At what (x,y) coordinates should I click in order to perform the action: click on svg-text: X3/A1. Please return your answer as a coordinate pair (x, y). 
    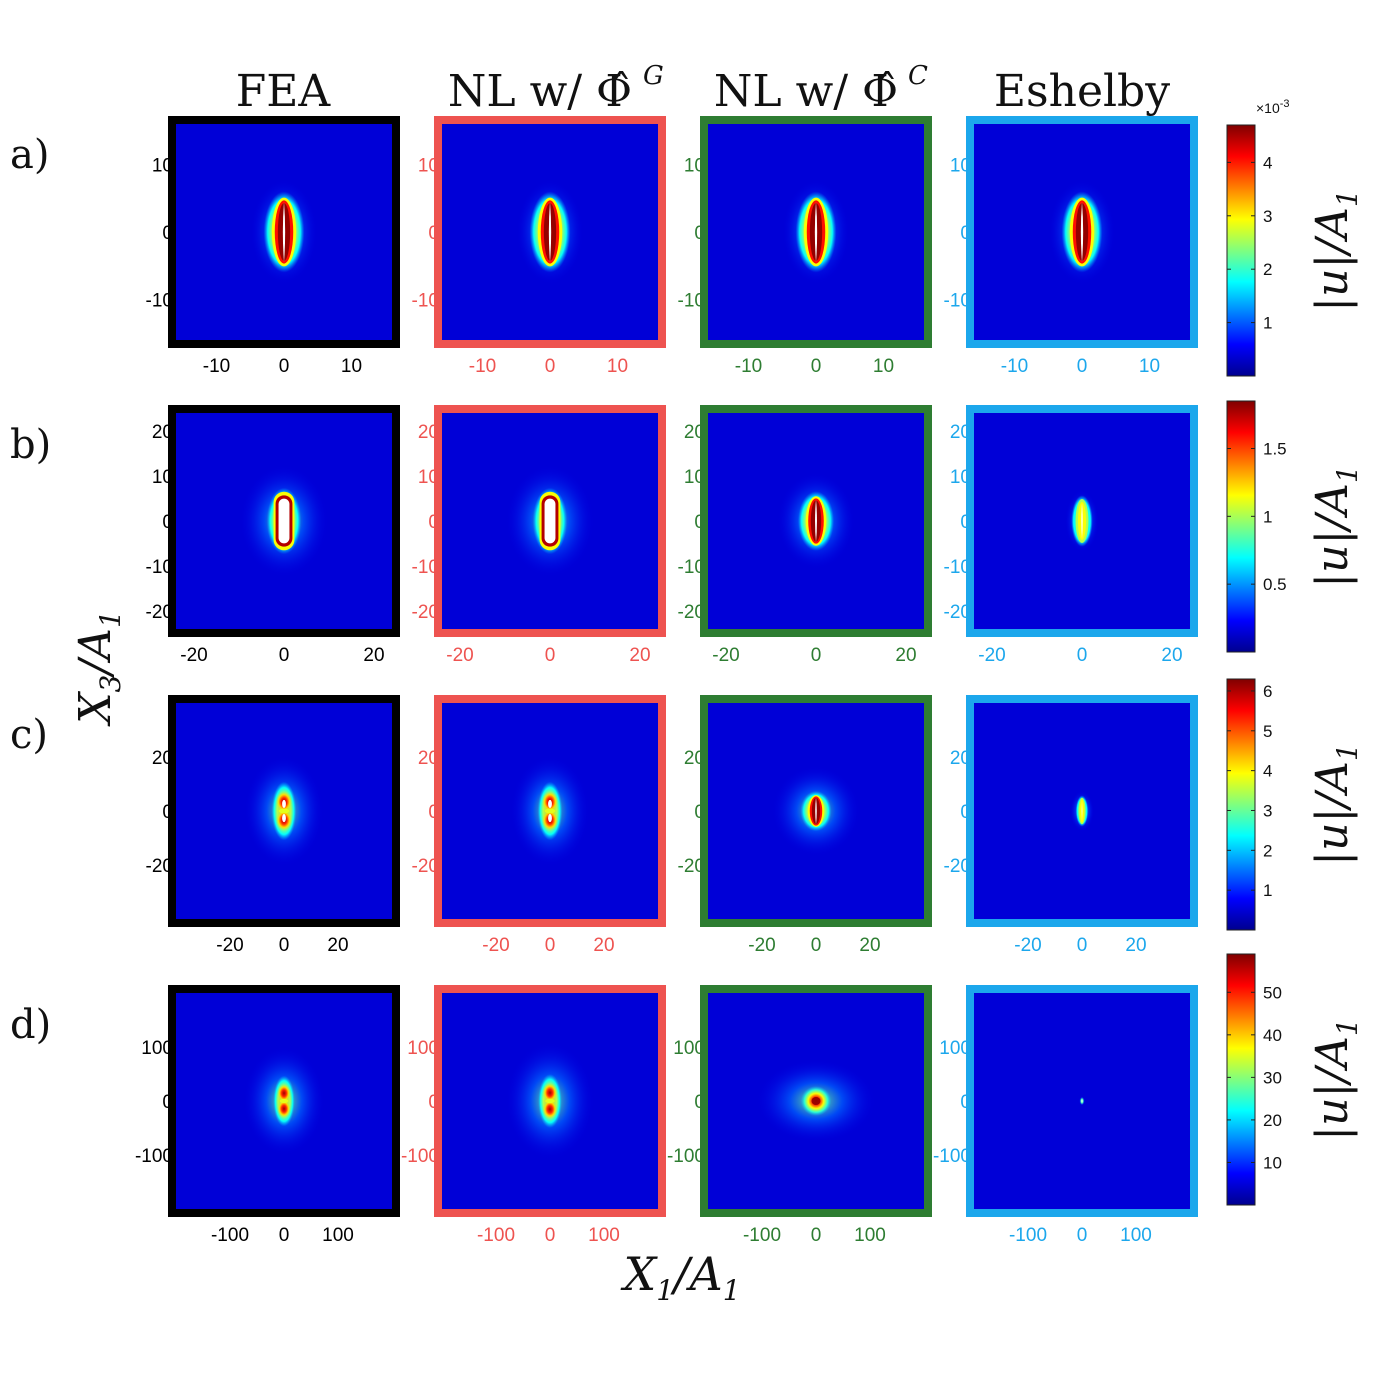
    Looking at the image, I should click on (98, 668).